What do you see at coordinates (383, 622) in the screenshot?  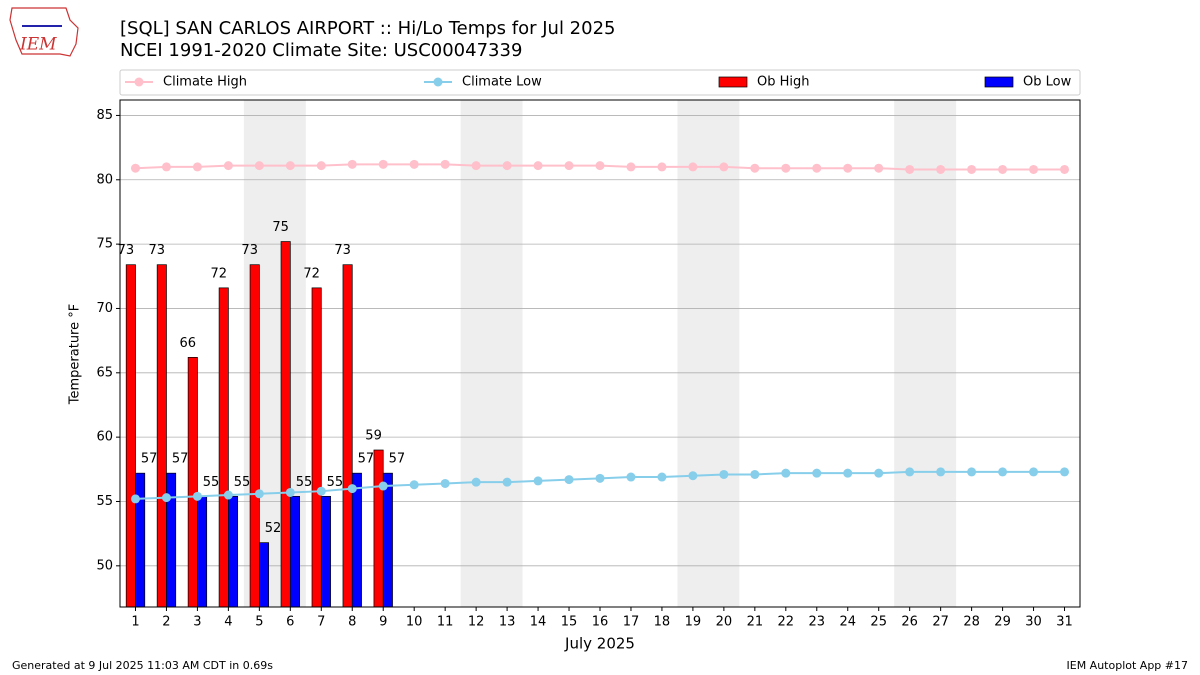 I see `x-tick-label: 9` at bounding box center [383, 622].